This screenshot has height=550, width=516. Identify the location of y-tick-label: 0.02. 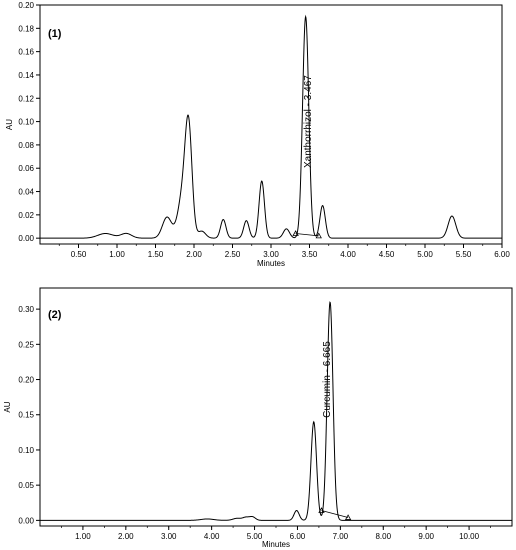
(26, 215).